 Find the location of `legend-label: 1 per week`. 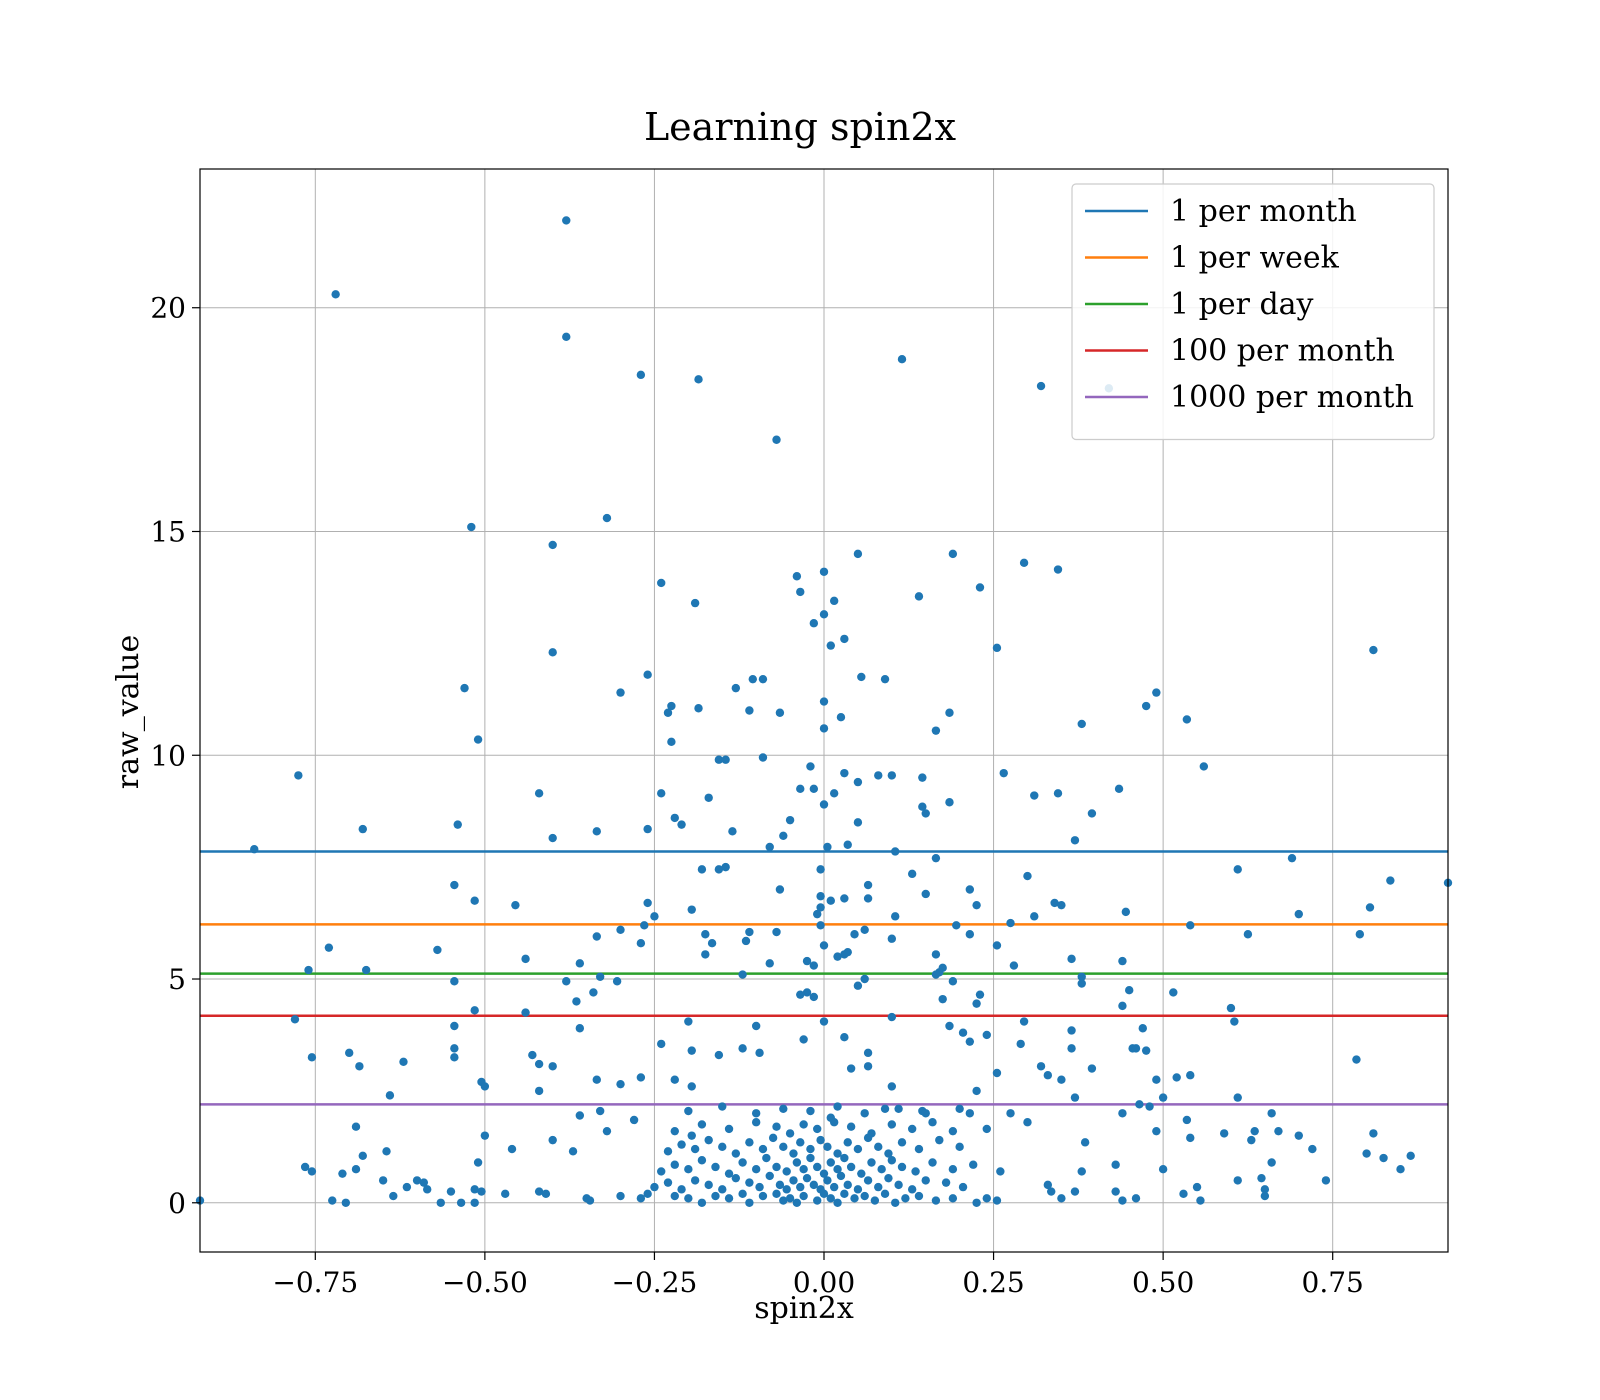

legend-label: 1 per week is located at coordinates (1255, 258).